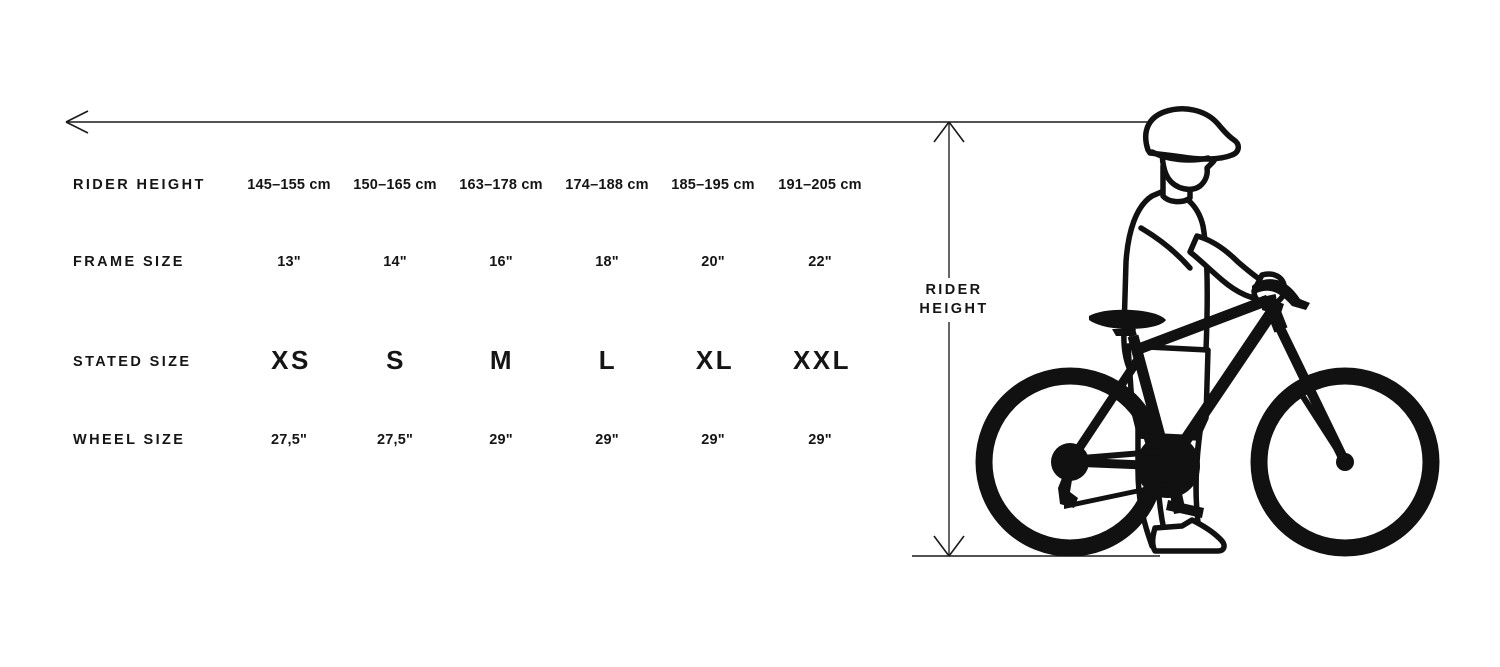  What do you see at coordinates (1176, 184) in the screenshot?
I see `rider-neck` at bounding box center [1176, 184].